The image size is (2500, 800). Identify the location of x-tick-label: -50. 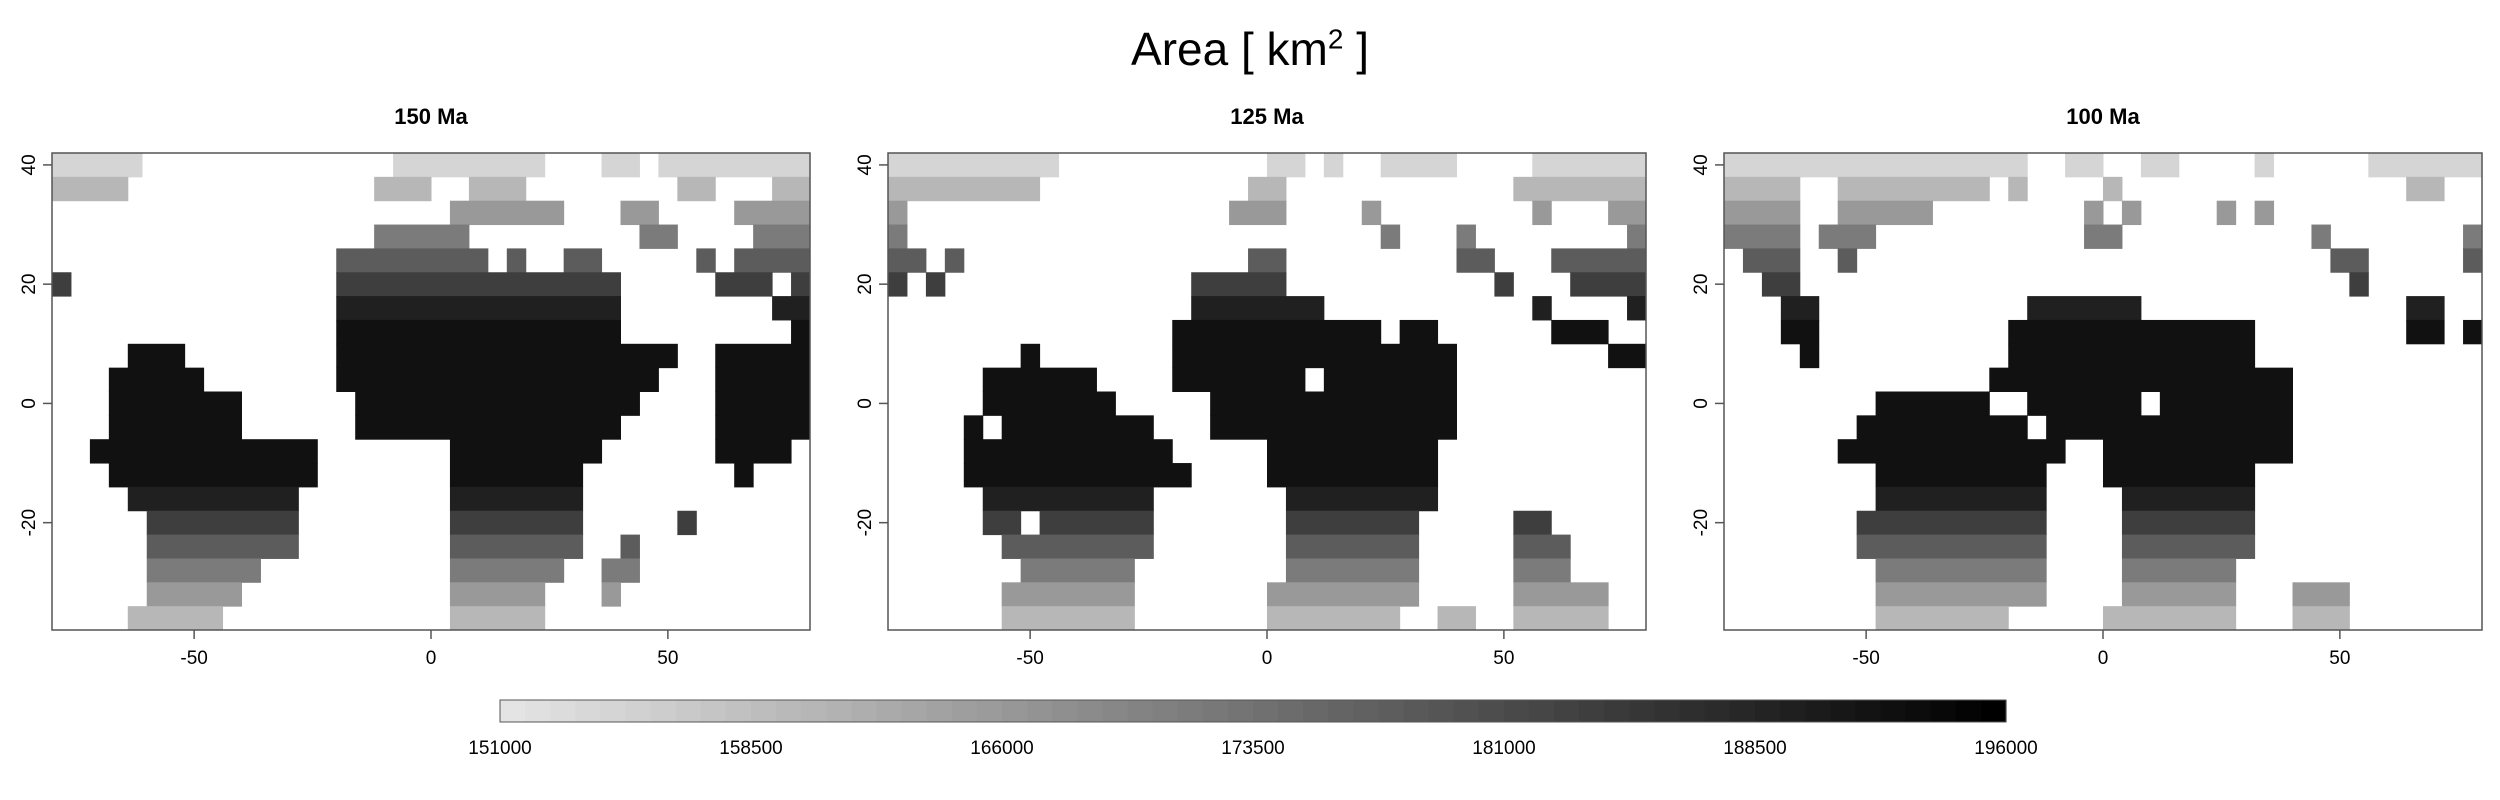
(1865, 658).